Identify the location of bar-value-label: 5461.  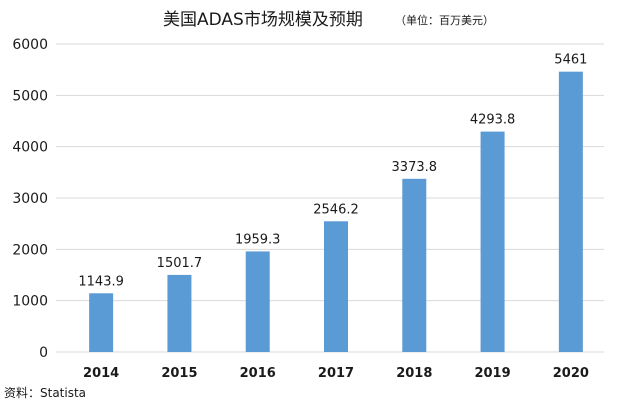
(570, 60).